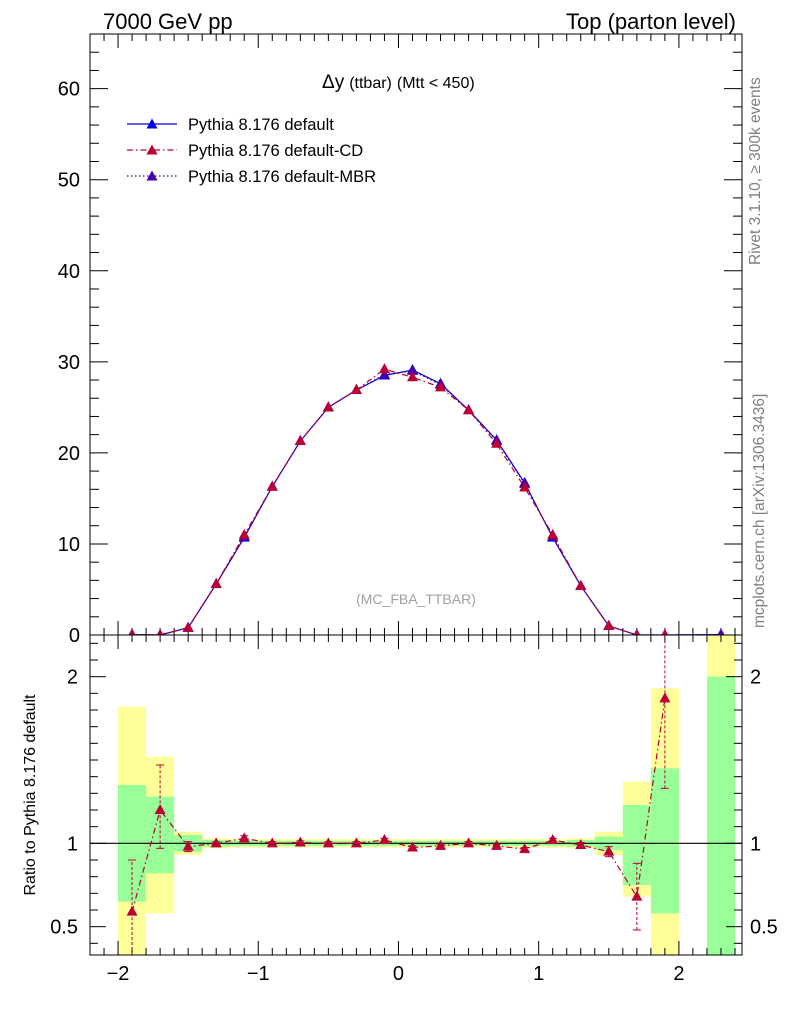 The image size is (786, 1024). What do you see at coordinates (538, 974) in the screenshot?
I see `x-tick-label: 1` at bounding box center [538, 974].